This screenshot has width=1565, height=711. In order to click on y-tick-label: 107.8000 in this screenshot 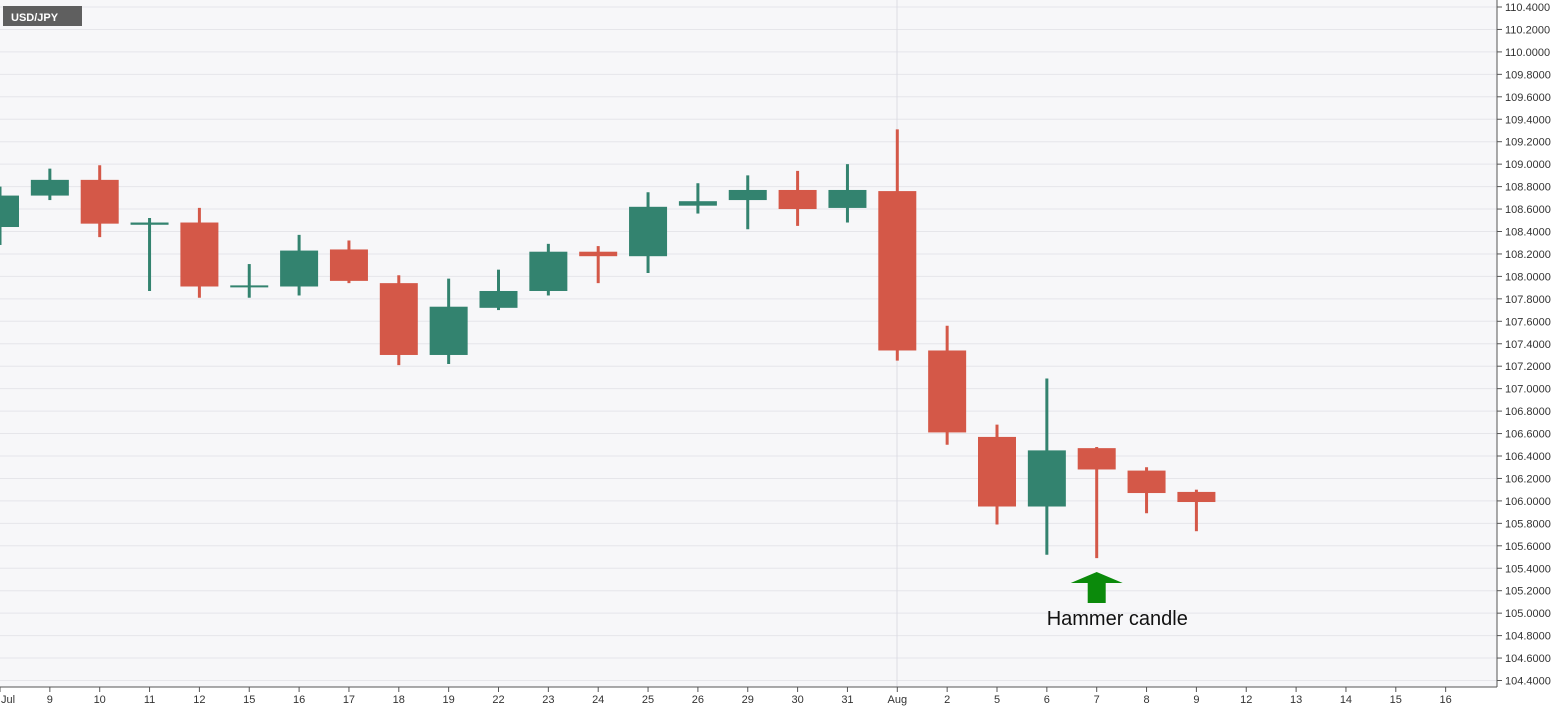, I will do `click(1528, 300)`.